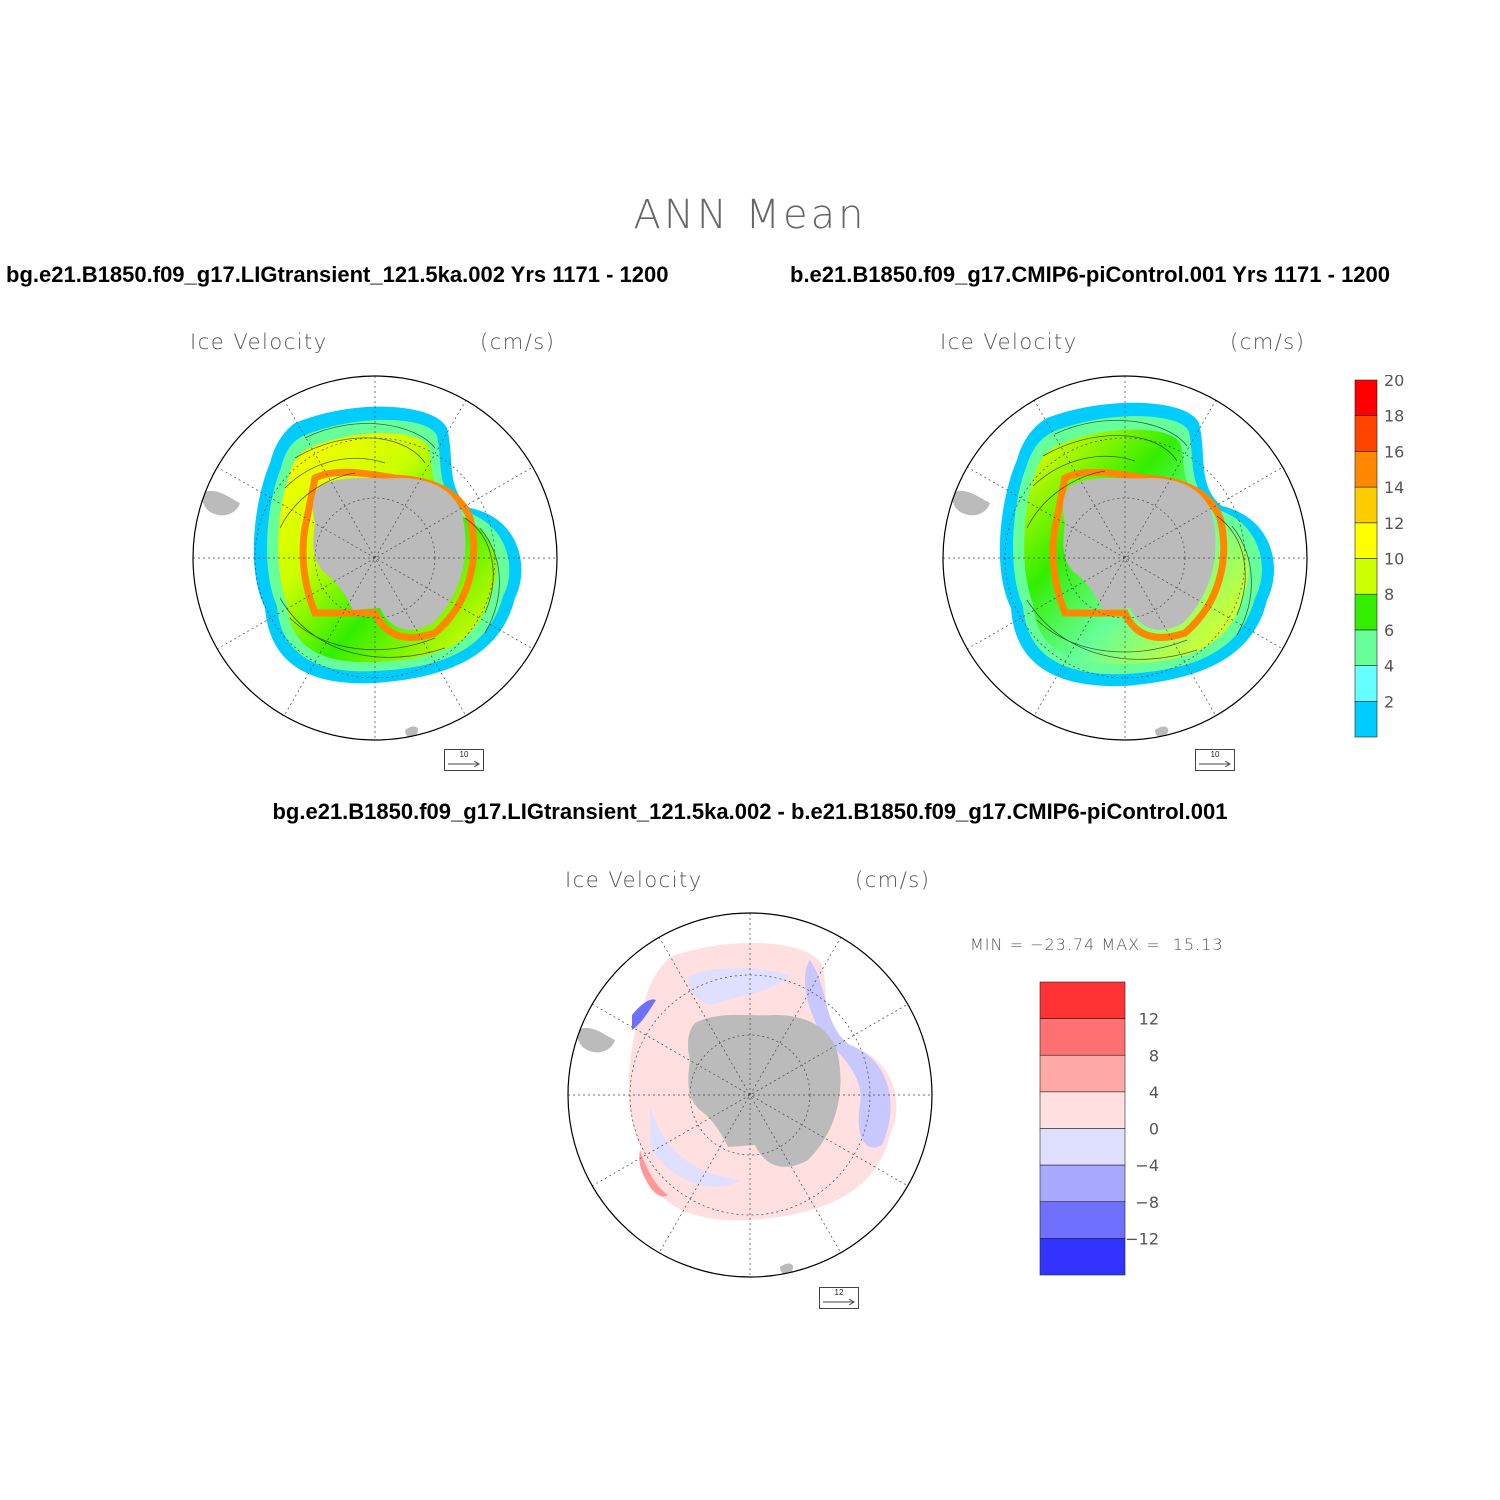 The width and height of the screenshot is (1500, 1500). I want to click on colorbar-tick-label: 10, so click(1394, 559).